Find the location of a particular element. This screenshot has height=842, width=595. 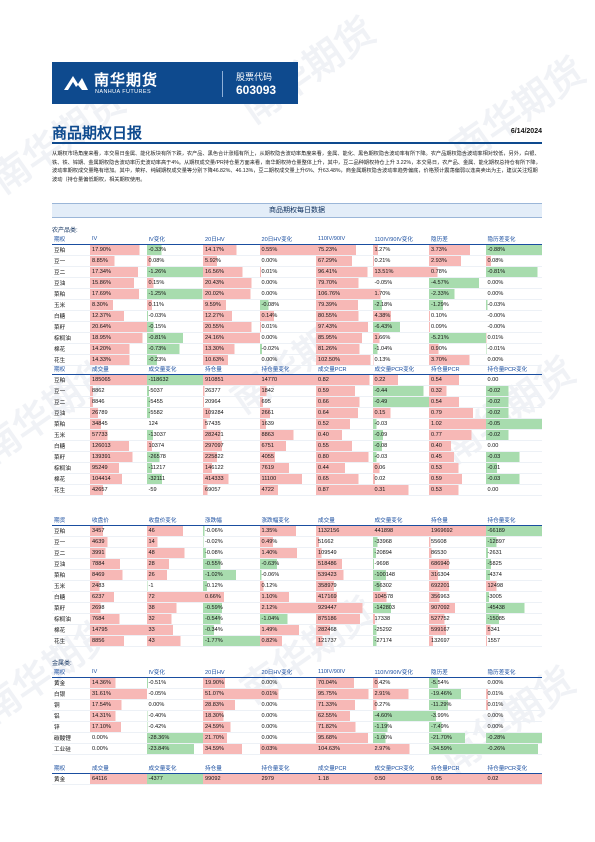

table-cell: 0.31 is located at coordinates (400, 490).